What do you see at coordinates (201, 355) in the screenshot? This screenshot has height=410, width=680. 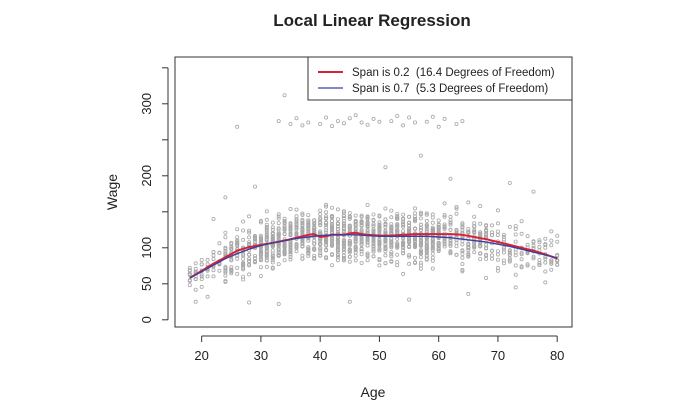 I see `x-tick-label: 20` at bounding box center [201, 355].